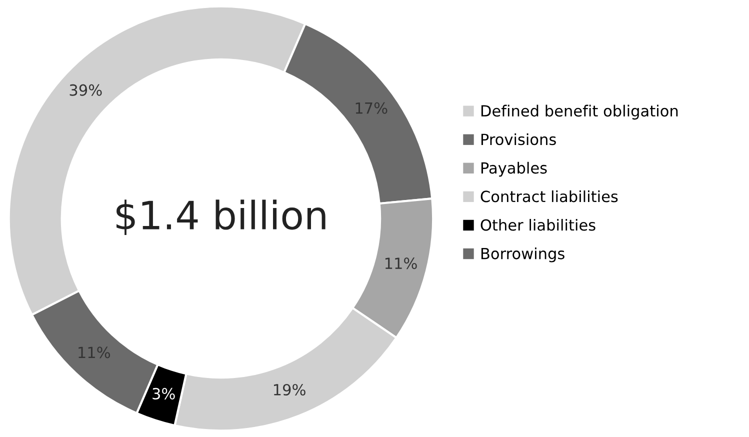  Describe the element at coordinates (522, 254) in the screenshot. I see `legend-label: Borrowings` at that location.